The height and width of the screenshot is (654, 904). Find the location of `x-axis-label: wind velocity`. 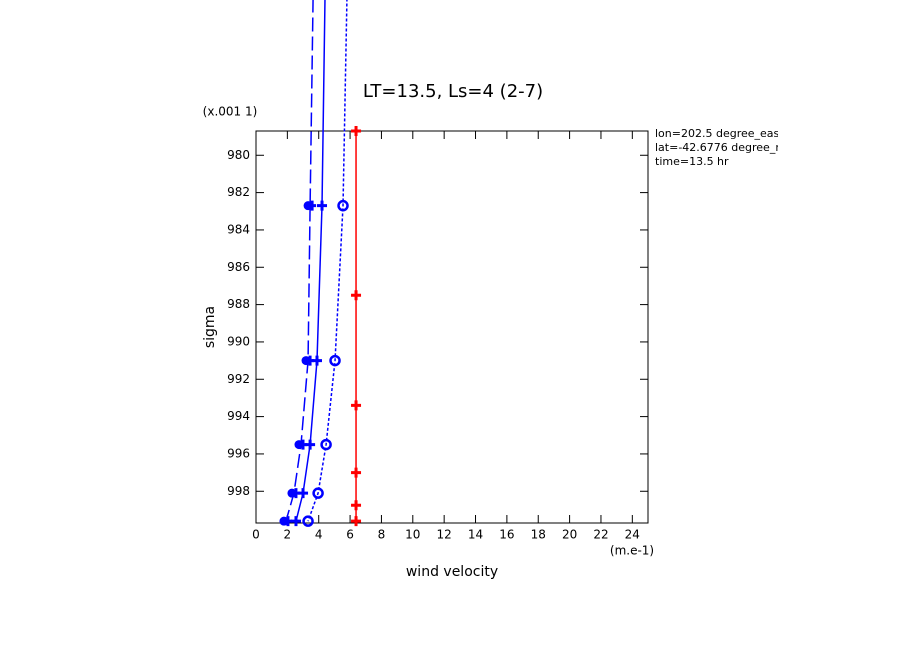

x-axis-label: wind velocity is located at coordinates (452, 572).